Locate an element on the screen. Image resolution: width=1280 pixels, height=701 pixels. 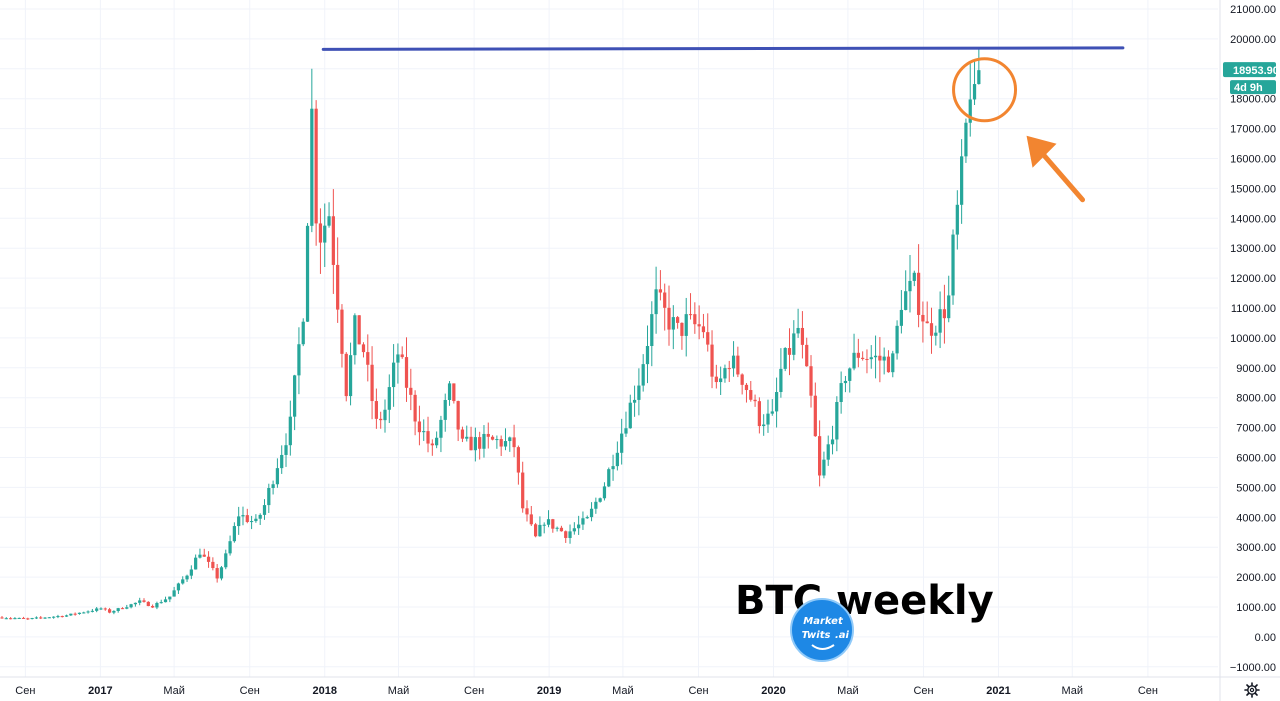
gear-icon is located at coordinates (1252, 690).